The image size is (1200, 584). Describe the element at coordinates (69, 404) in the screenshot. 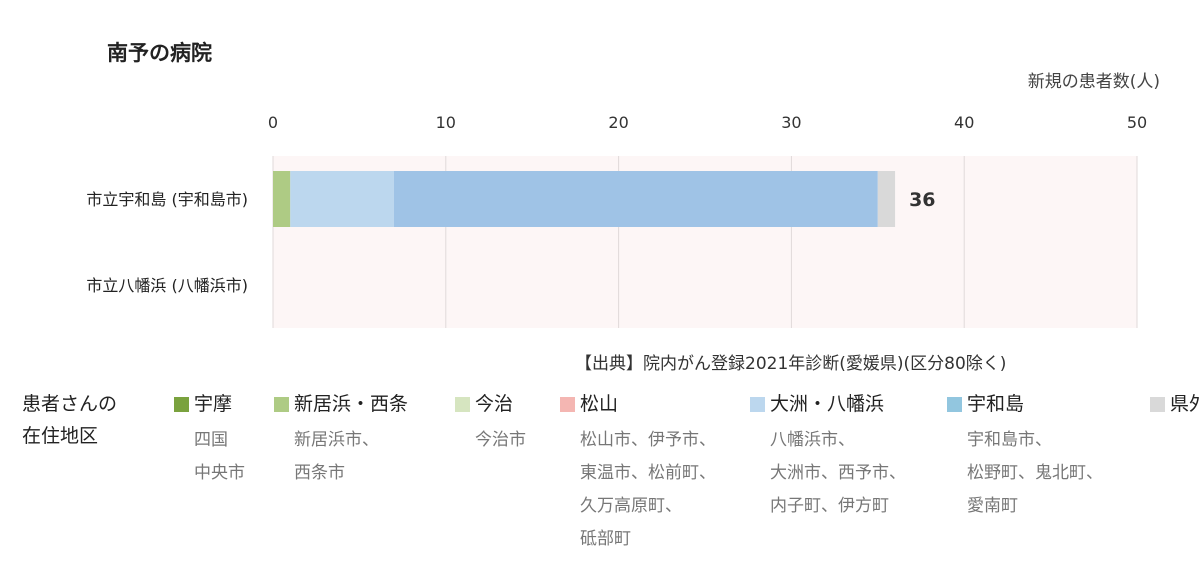

I see `legend-title: 患者さんの` at that location.